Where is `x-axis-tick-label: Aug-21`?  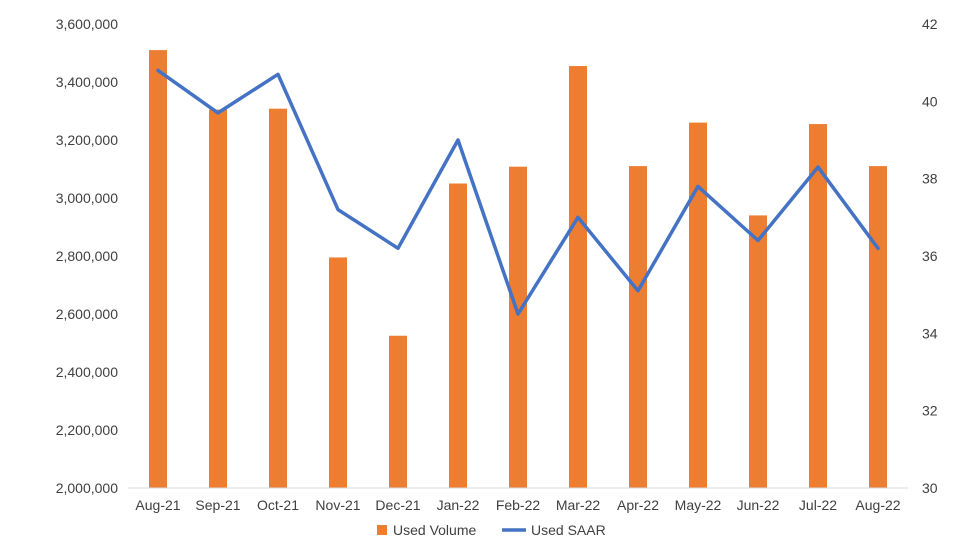
x-axis-tick-label: Aug-21 is located at coordinates (157, 505).